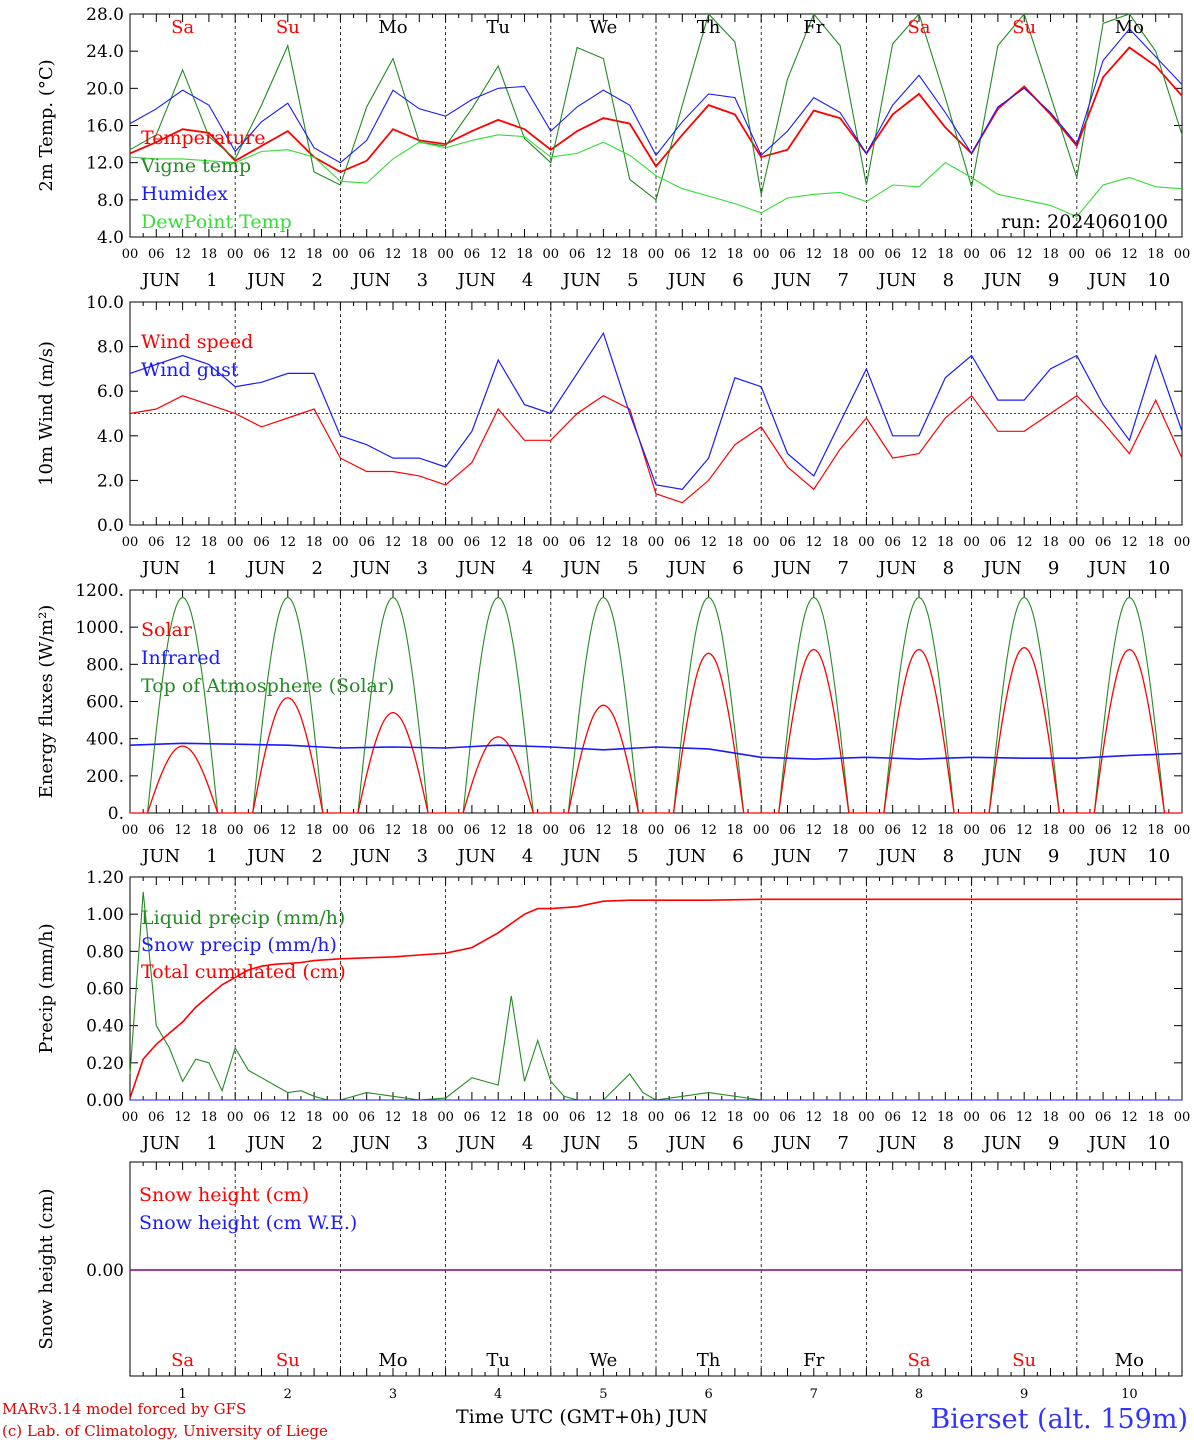  Describe the element at coordinates (216, 222) in the screenshot. I see `legend-entry: DewPoint Temp` at that location.